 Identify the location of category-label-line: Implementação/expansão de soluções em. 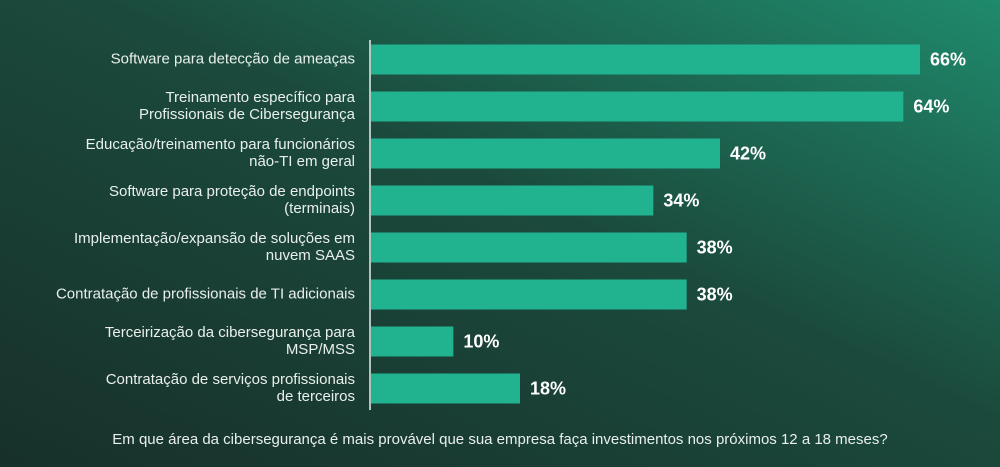
(214, 238).